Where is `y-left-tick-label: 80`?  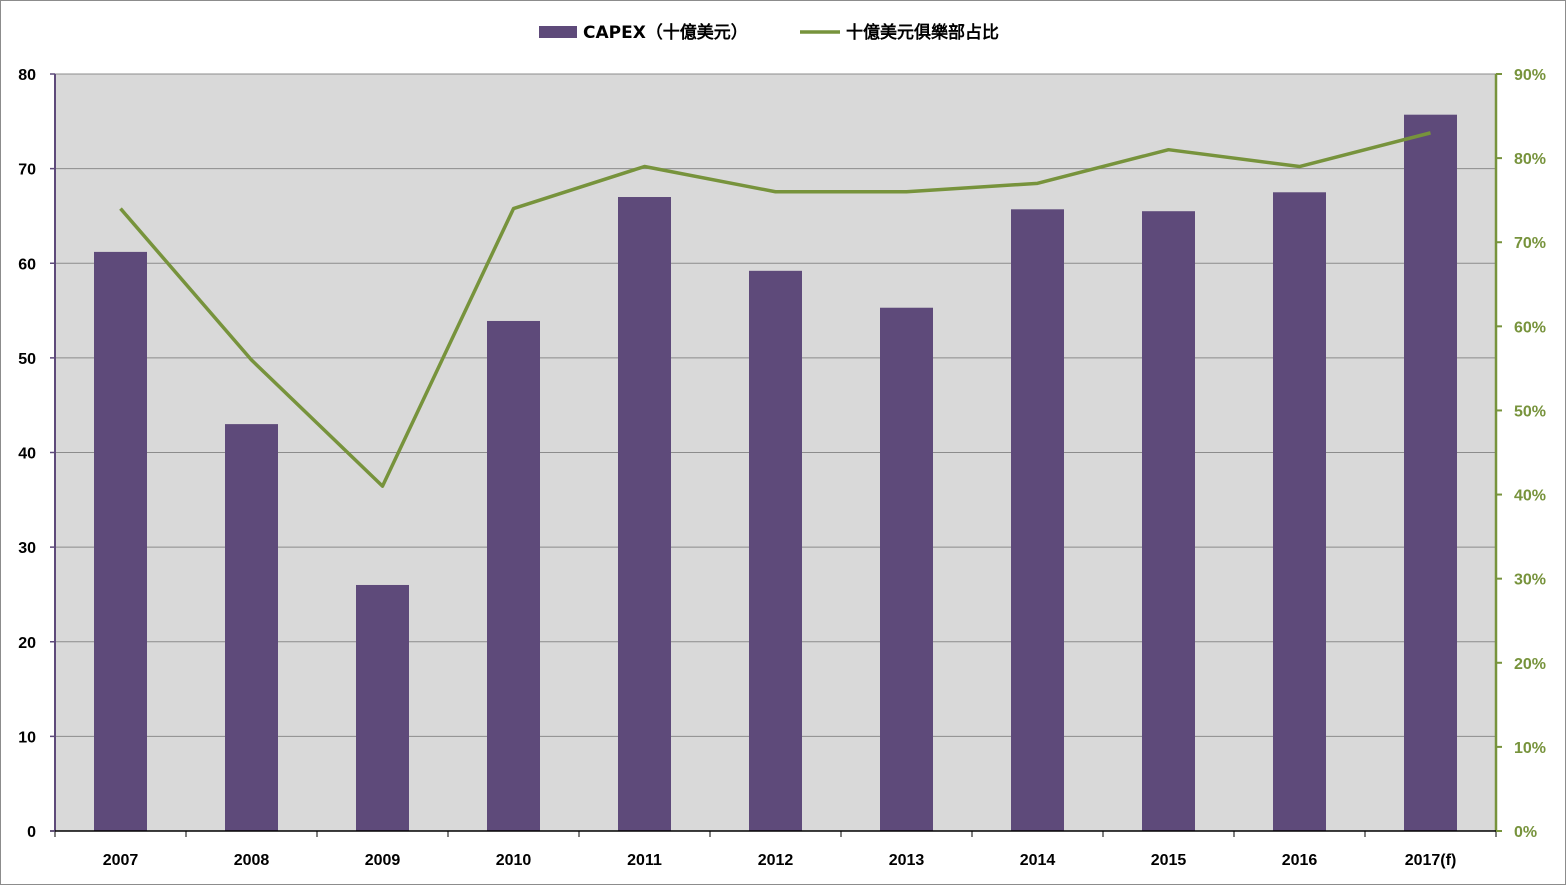 y-left-tick-label: 80 is located at coordinates (27, 75).